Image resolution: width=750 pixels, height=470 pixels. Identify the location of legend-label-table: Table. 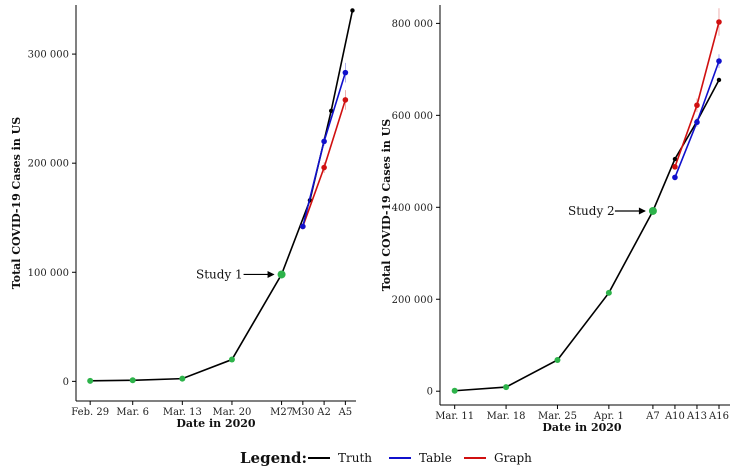
(435, 458).